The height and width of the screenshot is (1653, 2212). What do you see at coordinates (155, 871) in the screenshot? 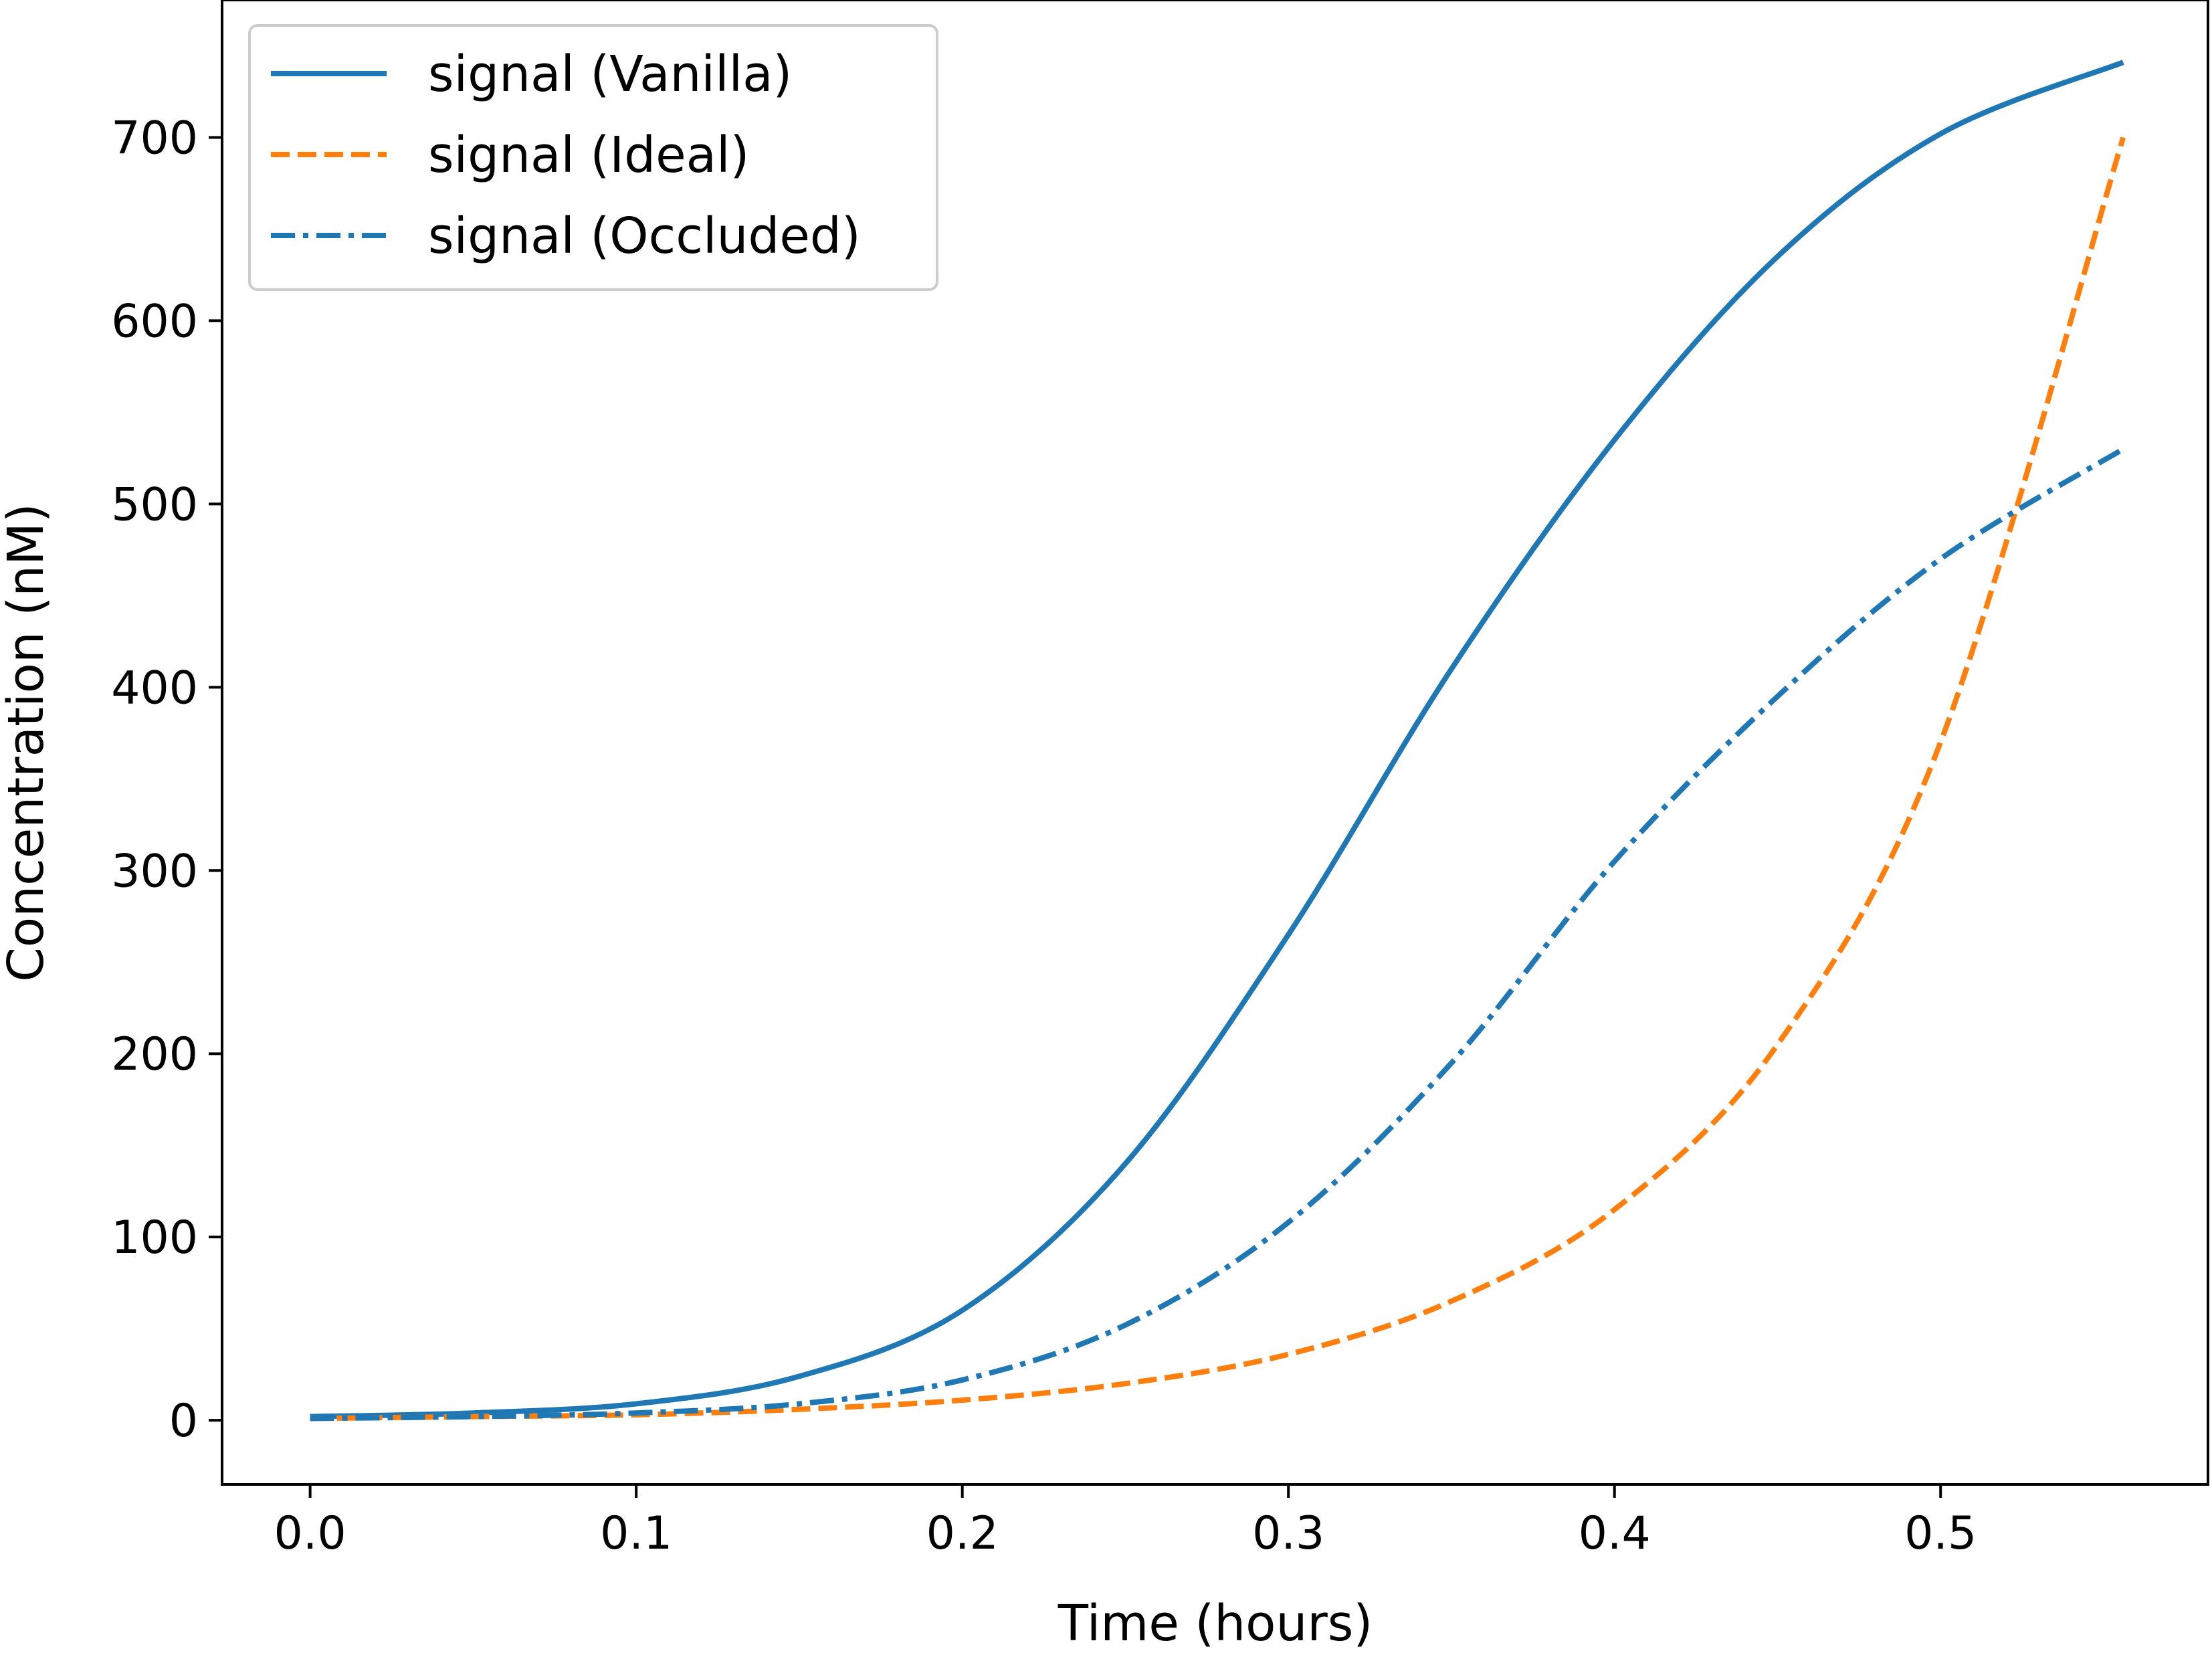
I see `y-tick-label: 300` at bounding box center [155, 871].